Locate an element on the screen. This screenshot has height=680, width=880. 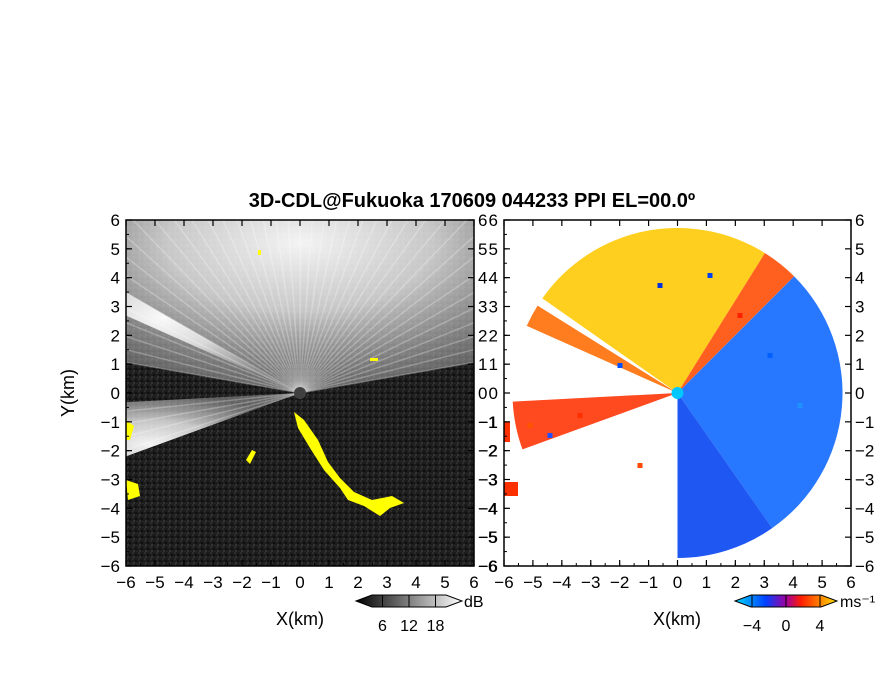
colorbar-tick-label: 18 is located at coordinates (436, 626).